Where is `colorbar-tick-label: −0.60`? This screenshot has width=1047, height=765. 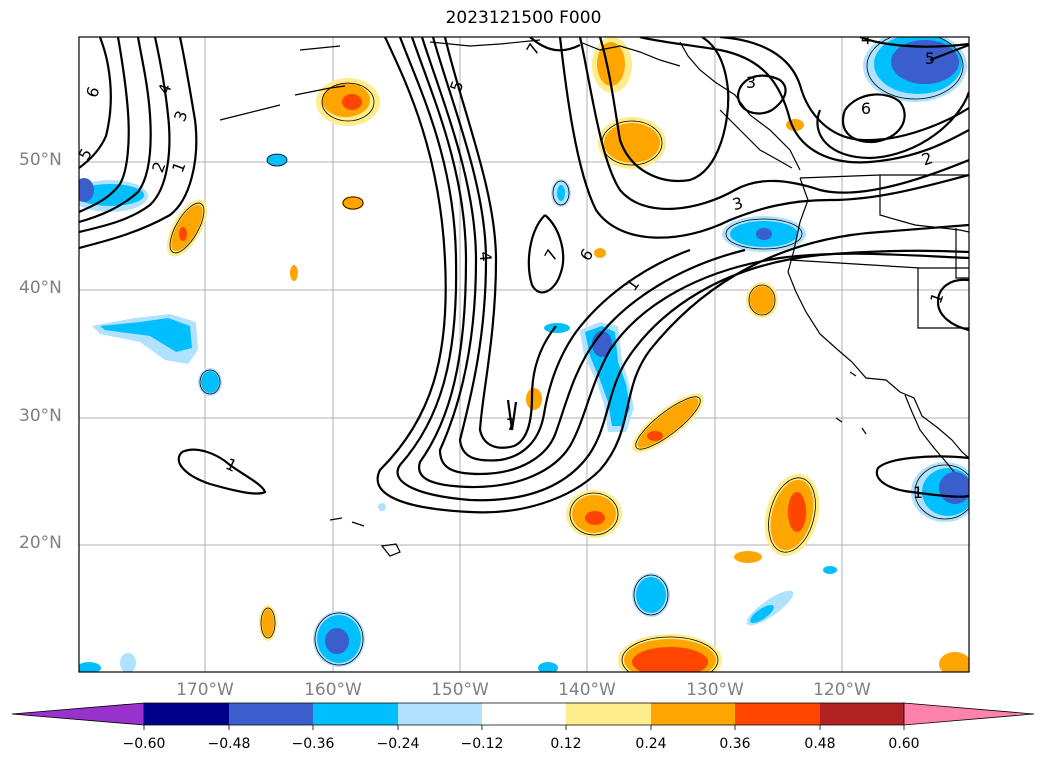
colorbar-tick-label: −0.60 is located at coordinates (144, 744).